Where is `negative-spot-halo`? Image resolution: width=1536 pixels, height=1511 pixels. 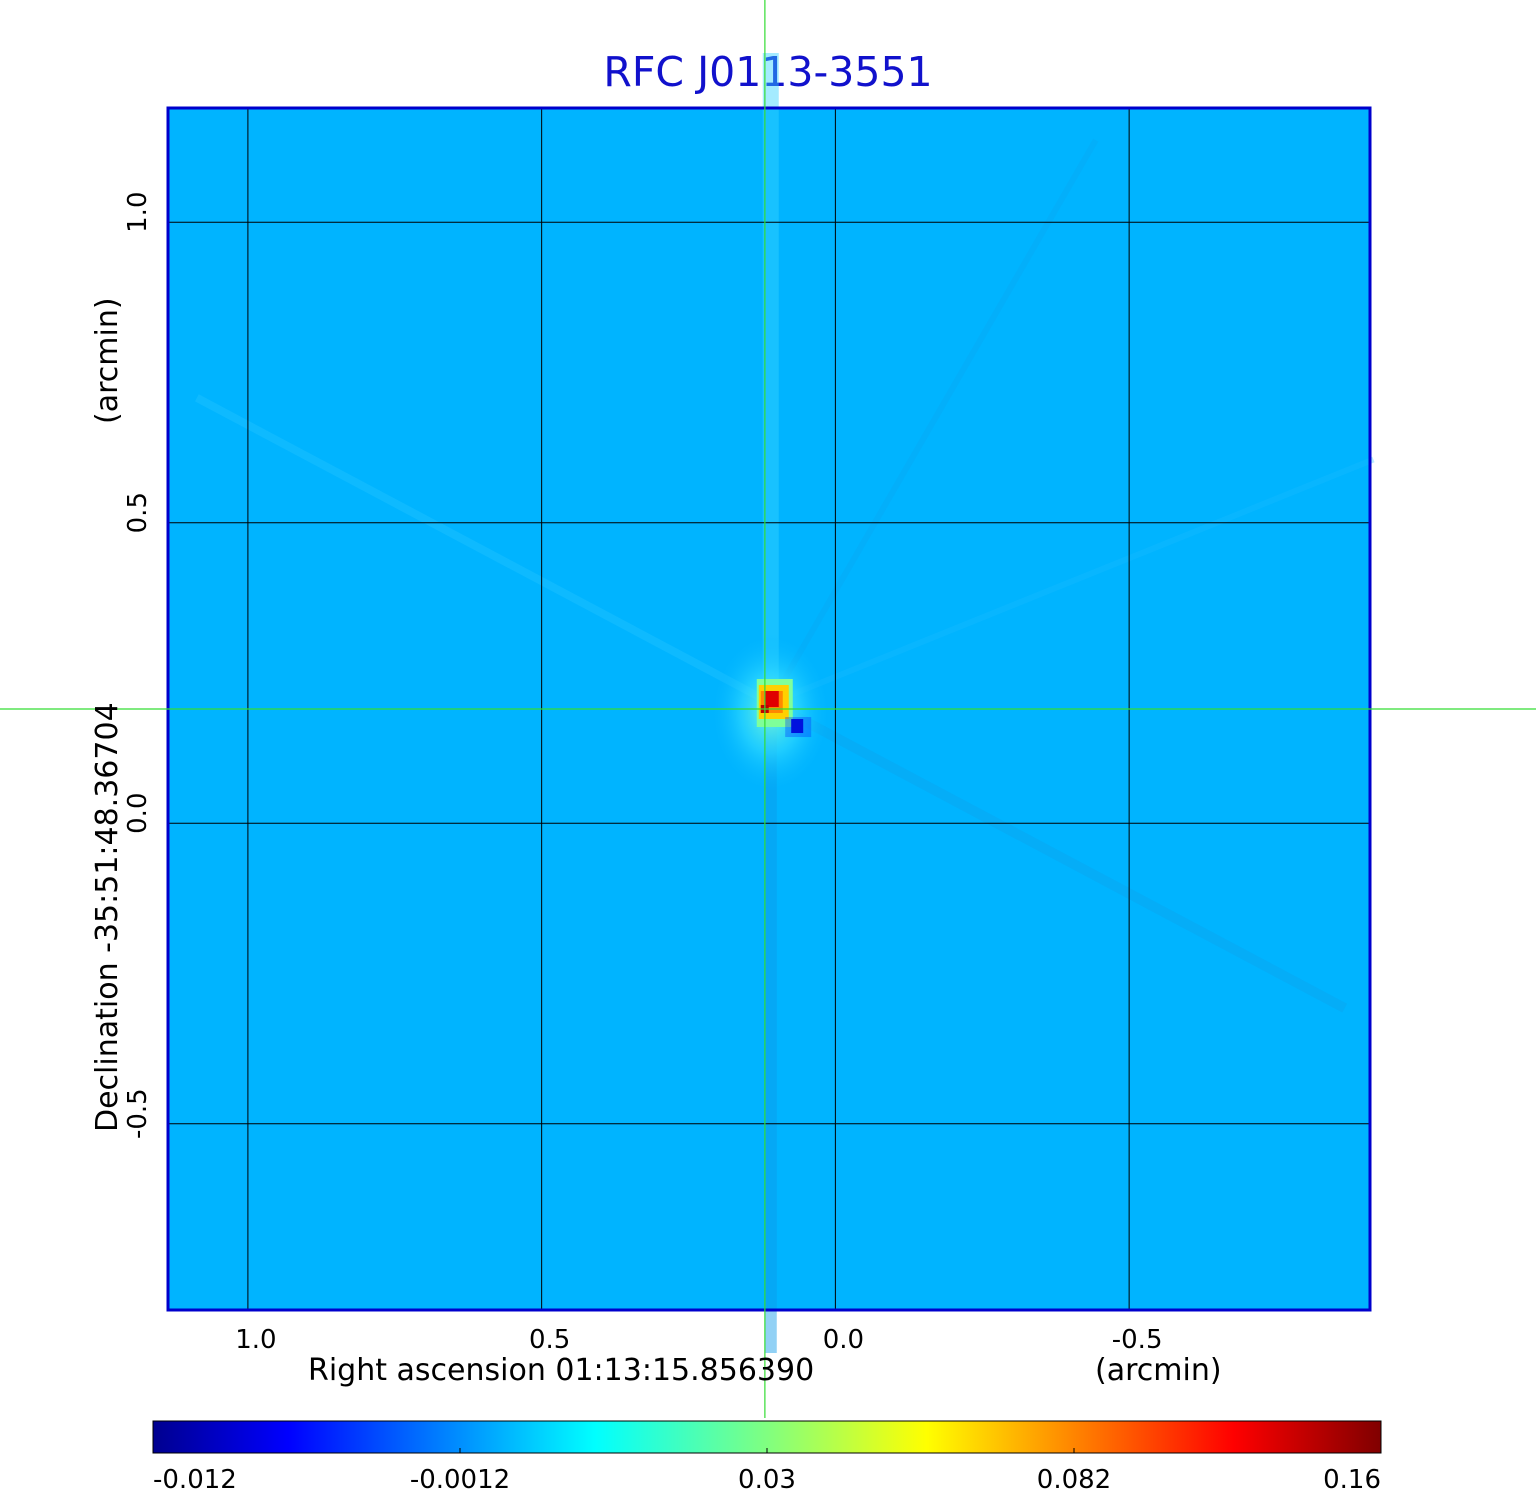 negative-spot-halo is located at coordinates (798, 727).